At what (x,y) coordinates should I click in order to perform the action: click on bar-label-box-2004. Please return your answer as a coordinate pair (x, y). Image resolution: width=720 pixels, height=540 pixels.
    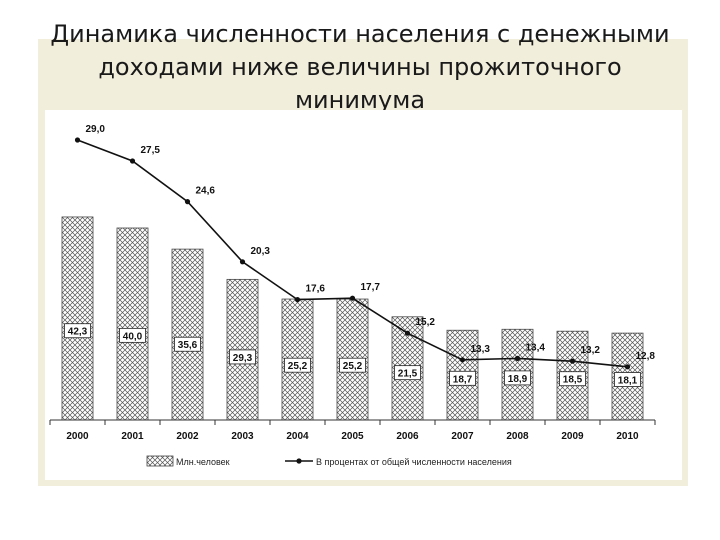
    Looking at the image, I should click on (297, 365).